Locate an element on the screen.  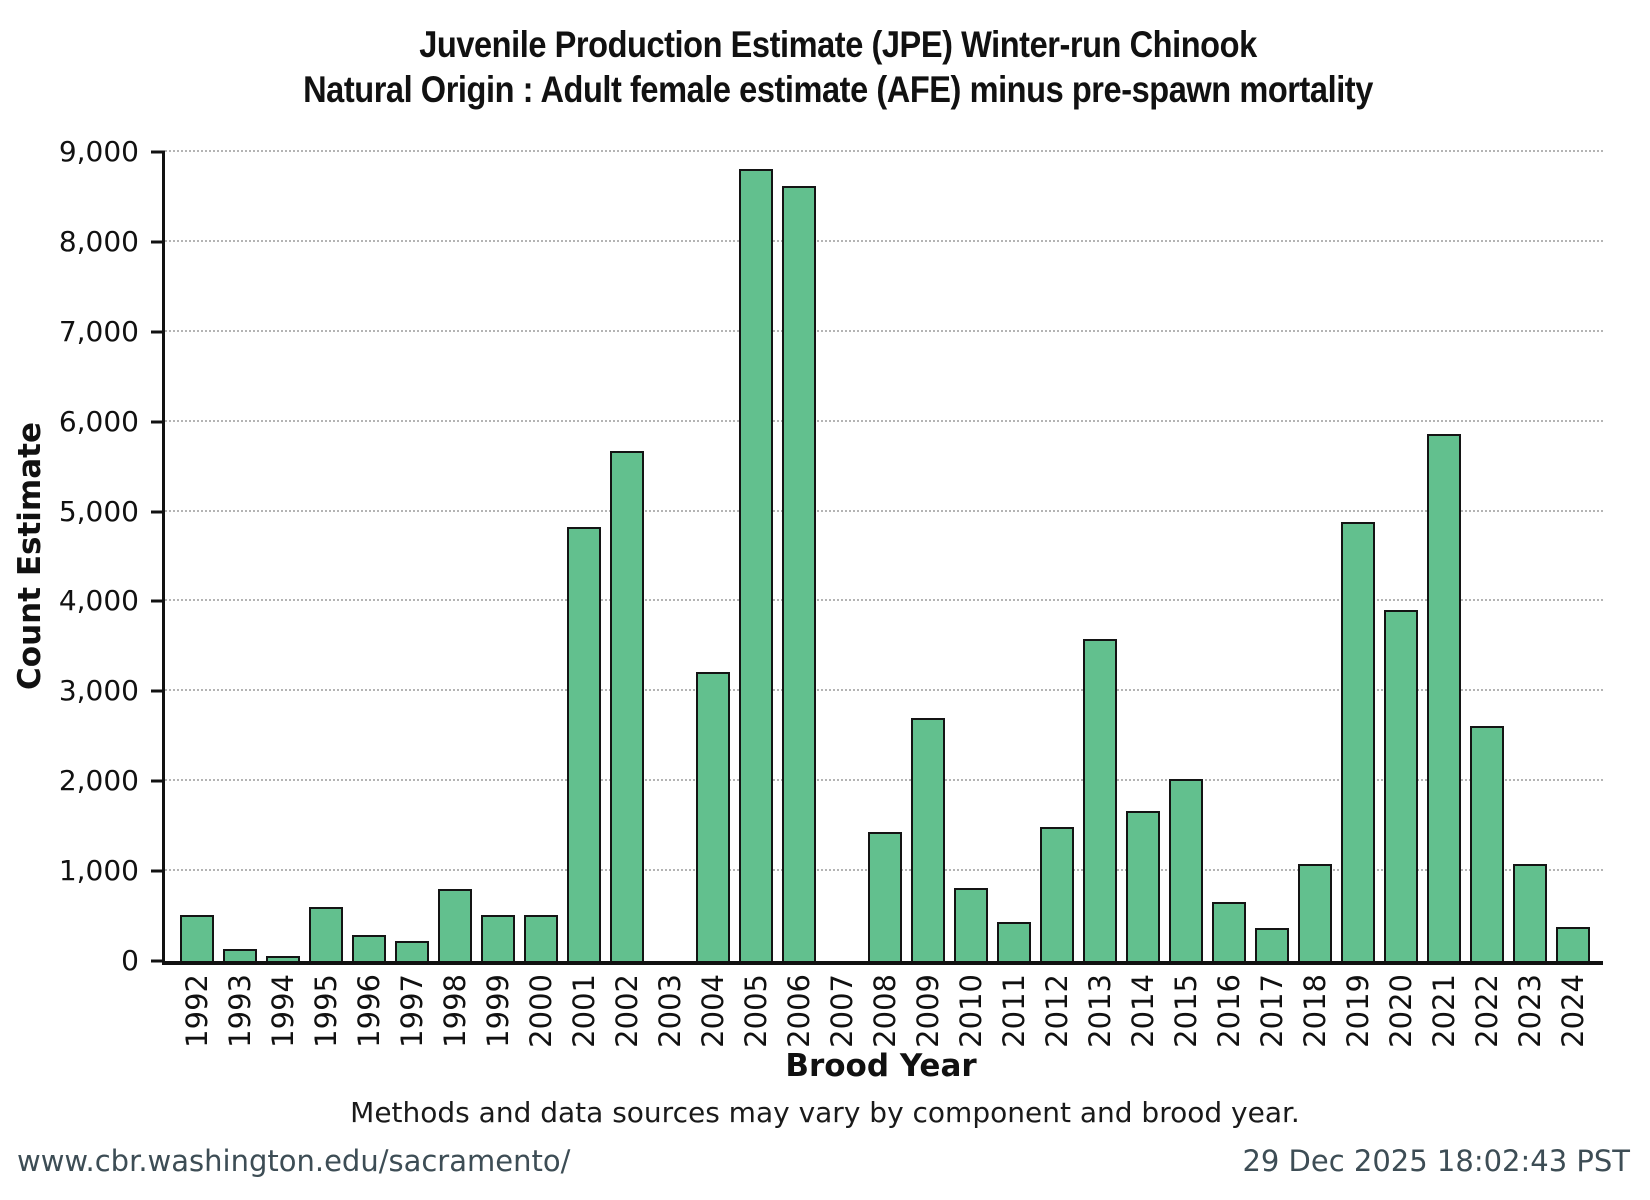
bar-slot-2004 is located at coordinates (712, 556).